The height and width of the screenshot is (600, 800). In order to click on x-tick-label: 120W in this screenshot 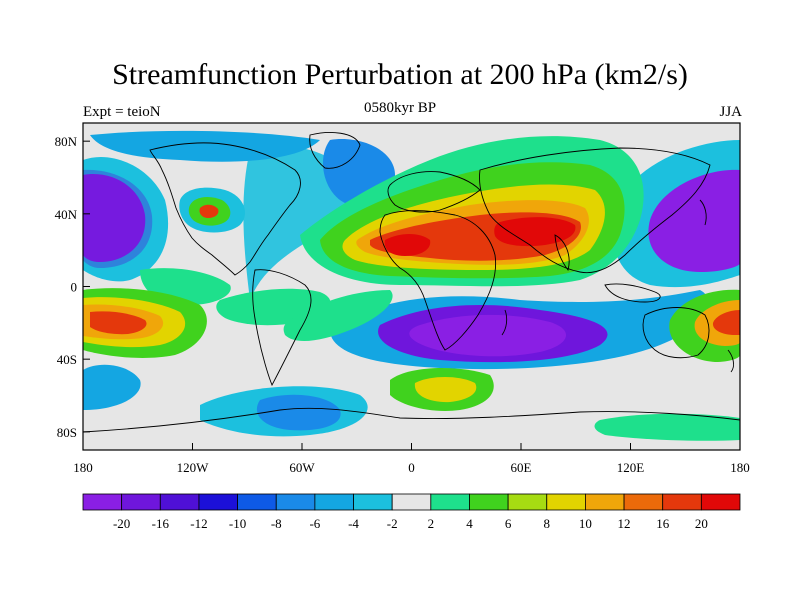, I will do `click(193, 467)`.